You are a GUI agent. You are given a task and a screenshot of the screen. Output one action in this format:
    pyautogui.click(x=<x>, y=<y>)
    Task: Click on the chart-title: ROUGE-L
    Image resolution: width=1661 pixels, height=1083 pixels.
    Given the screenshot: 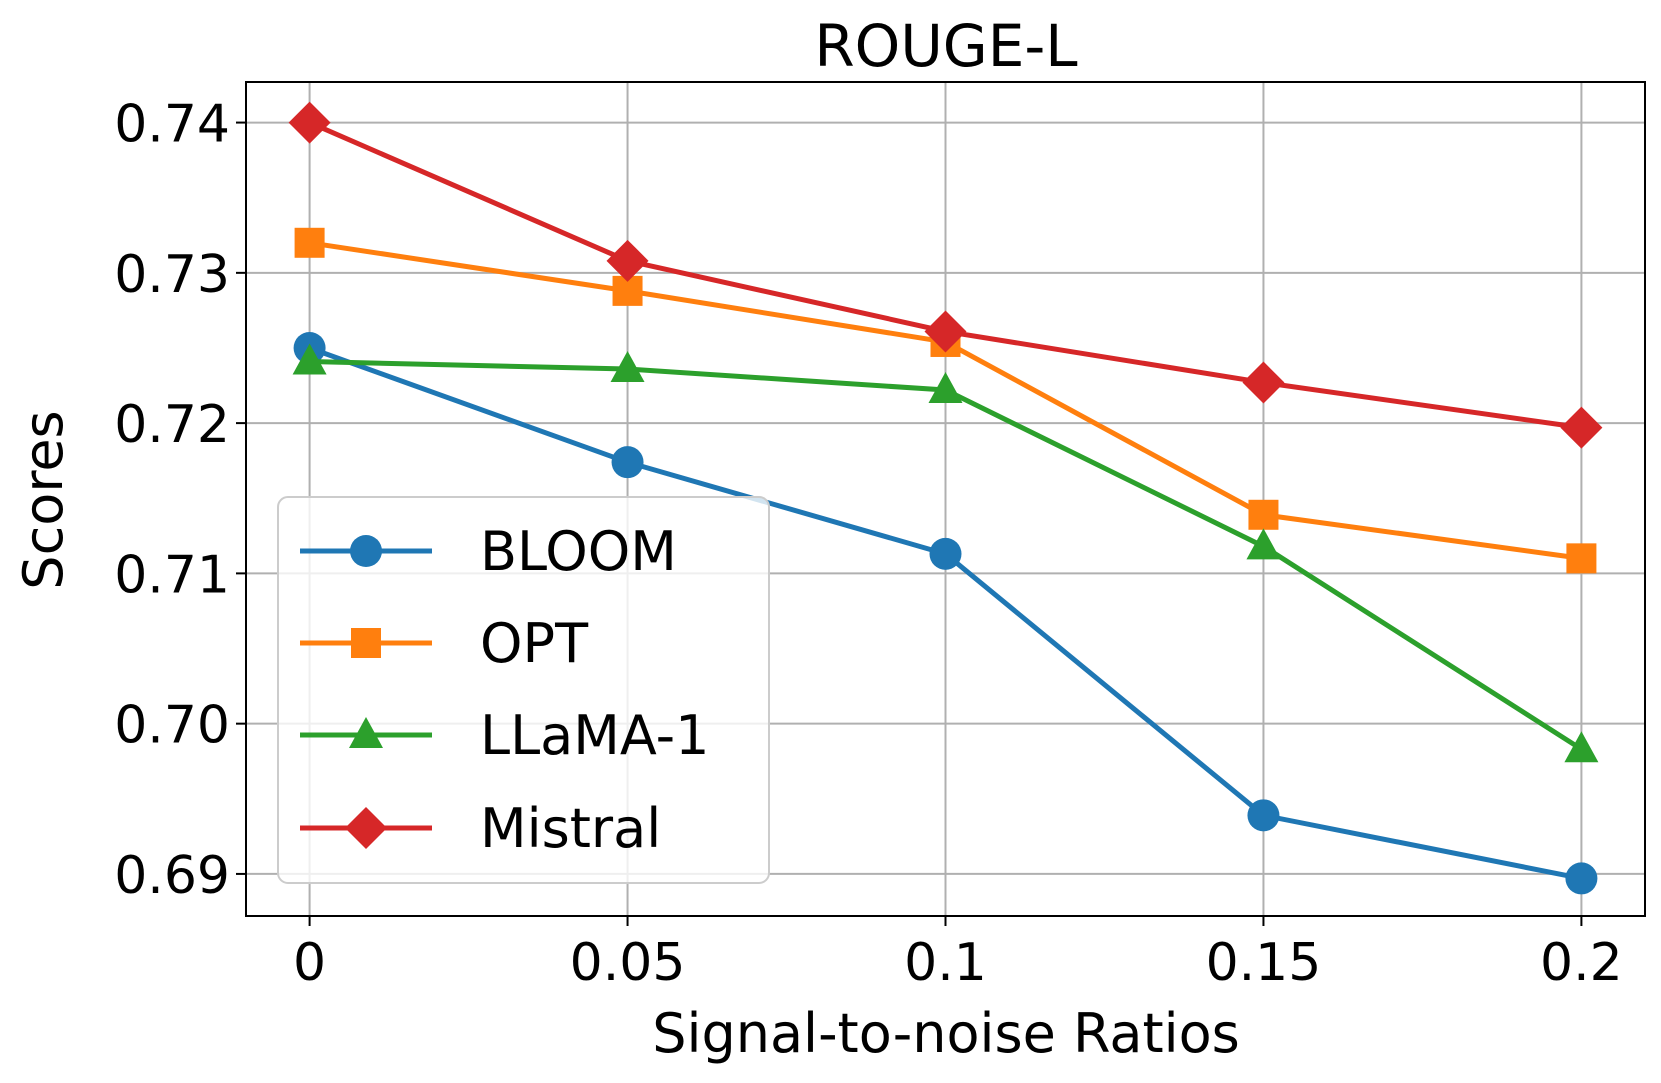 What is the action you would take?
    pyautogui.click(x=945, y=46)
    